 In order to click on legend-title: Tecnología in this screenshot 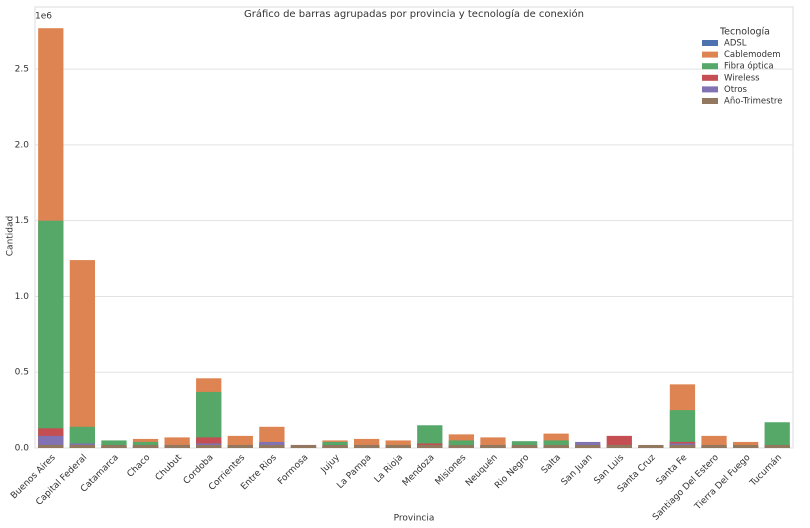, I will do `click(744, 32)`.